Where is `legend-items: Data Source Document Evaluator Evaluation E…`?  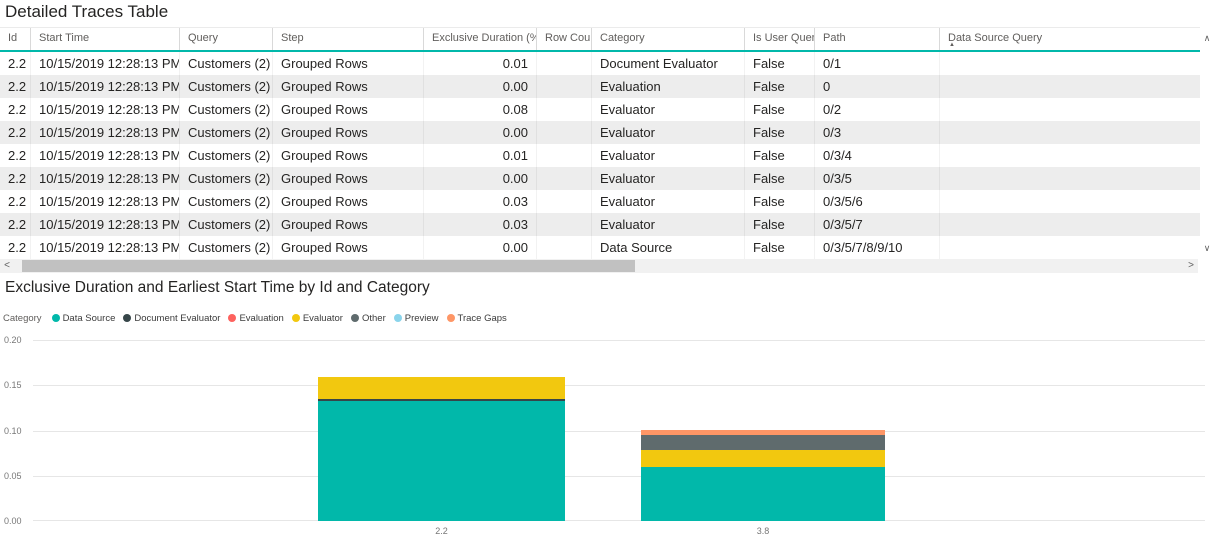 legend-items: Data Source Document Evaluator Evaluation E… is located at coordinates (283, 318).